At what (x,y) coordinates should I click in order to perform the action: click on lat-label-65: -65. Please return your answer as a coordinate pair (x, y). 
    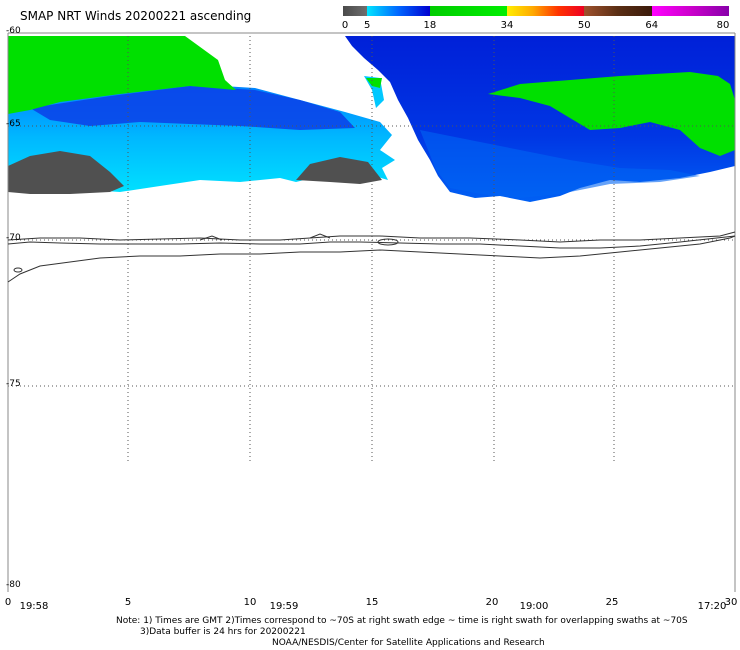
    Looking at the image, I should click on (13, 124).